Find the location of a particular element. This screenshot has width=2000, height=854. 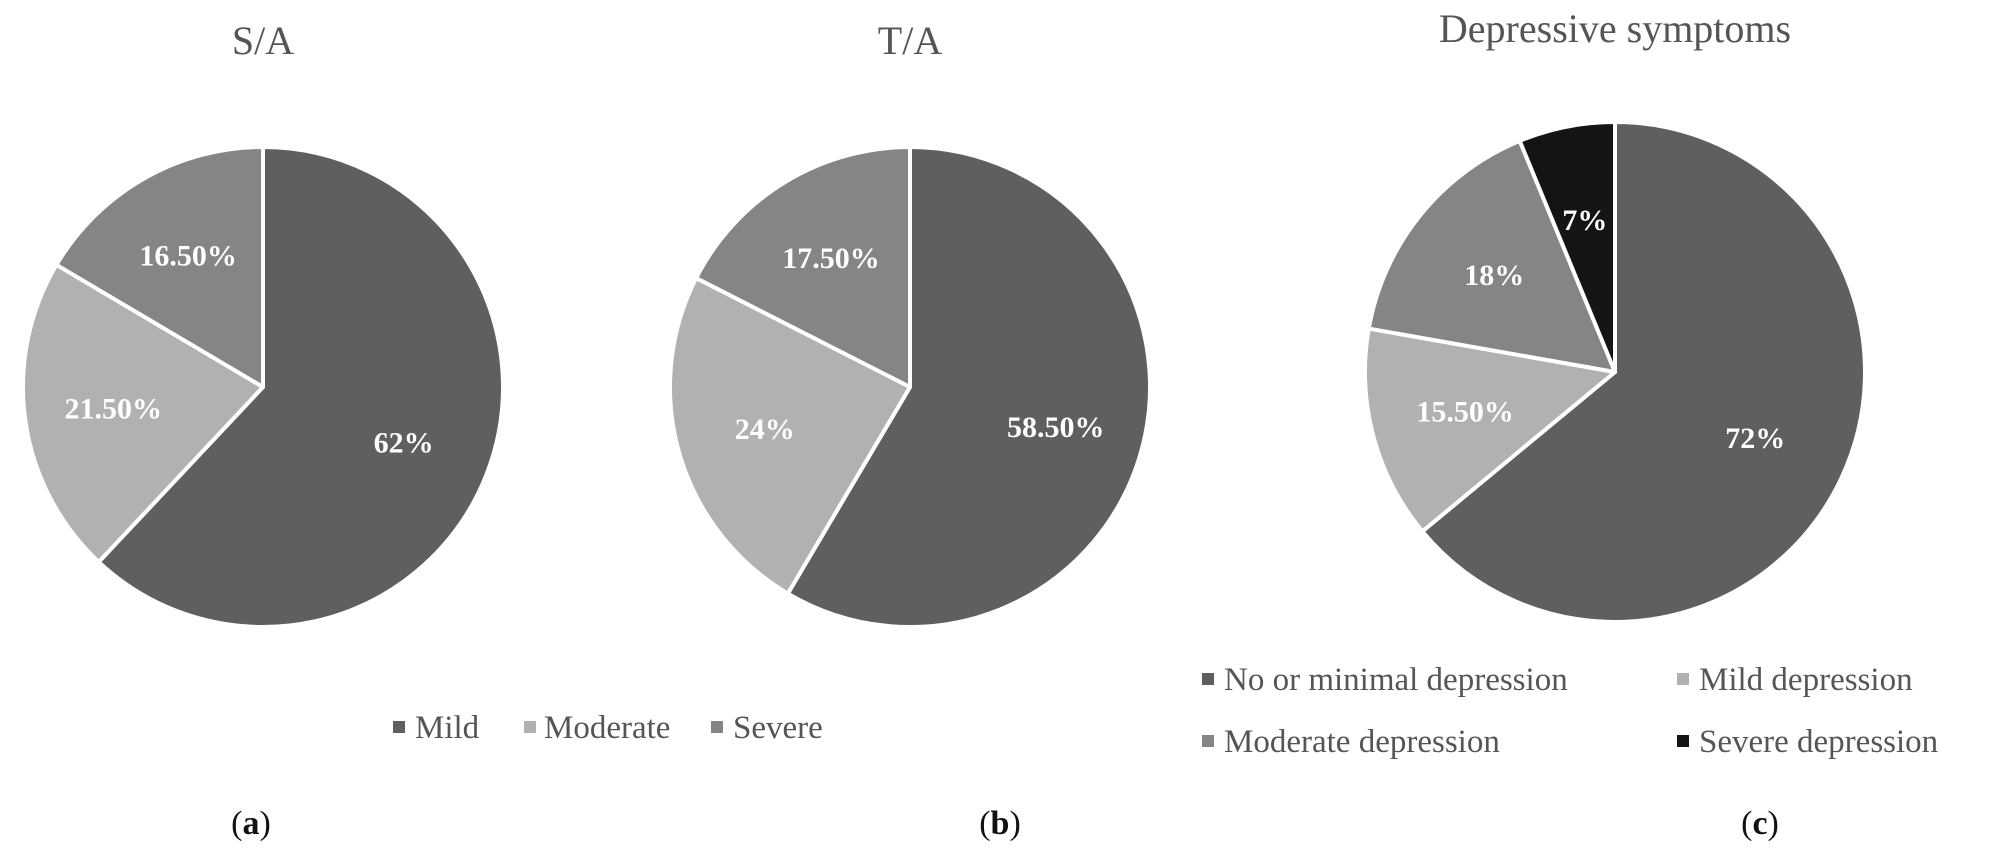

pie-slice-label-c-1: 72% is located at coordinates (1755, 438).